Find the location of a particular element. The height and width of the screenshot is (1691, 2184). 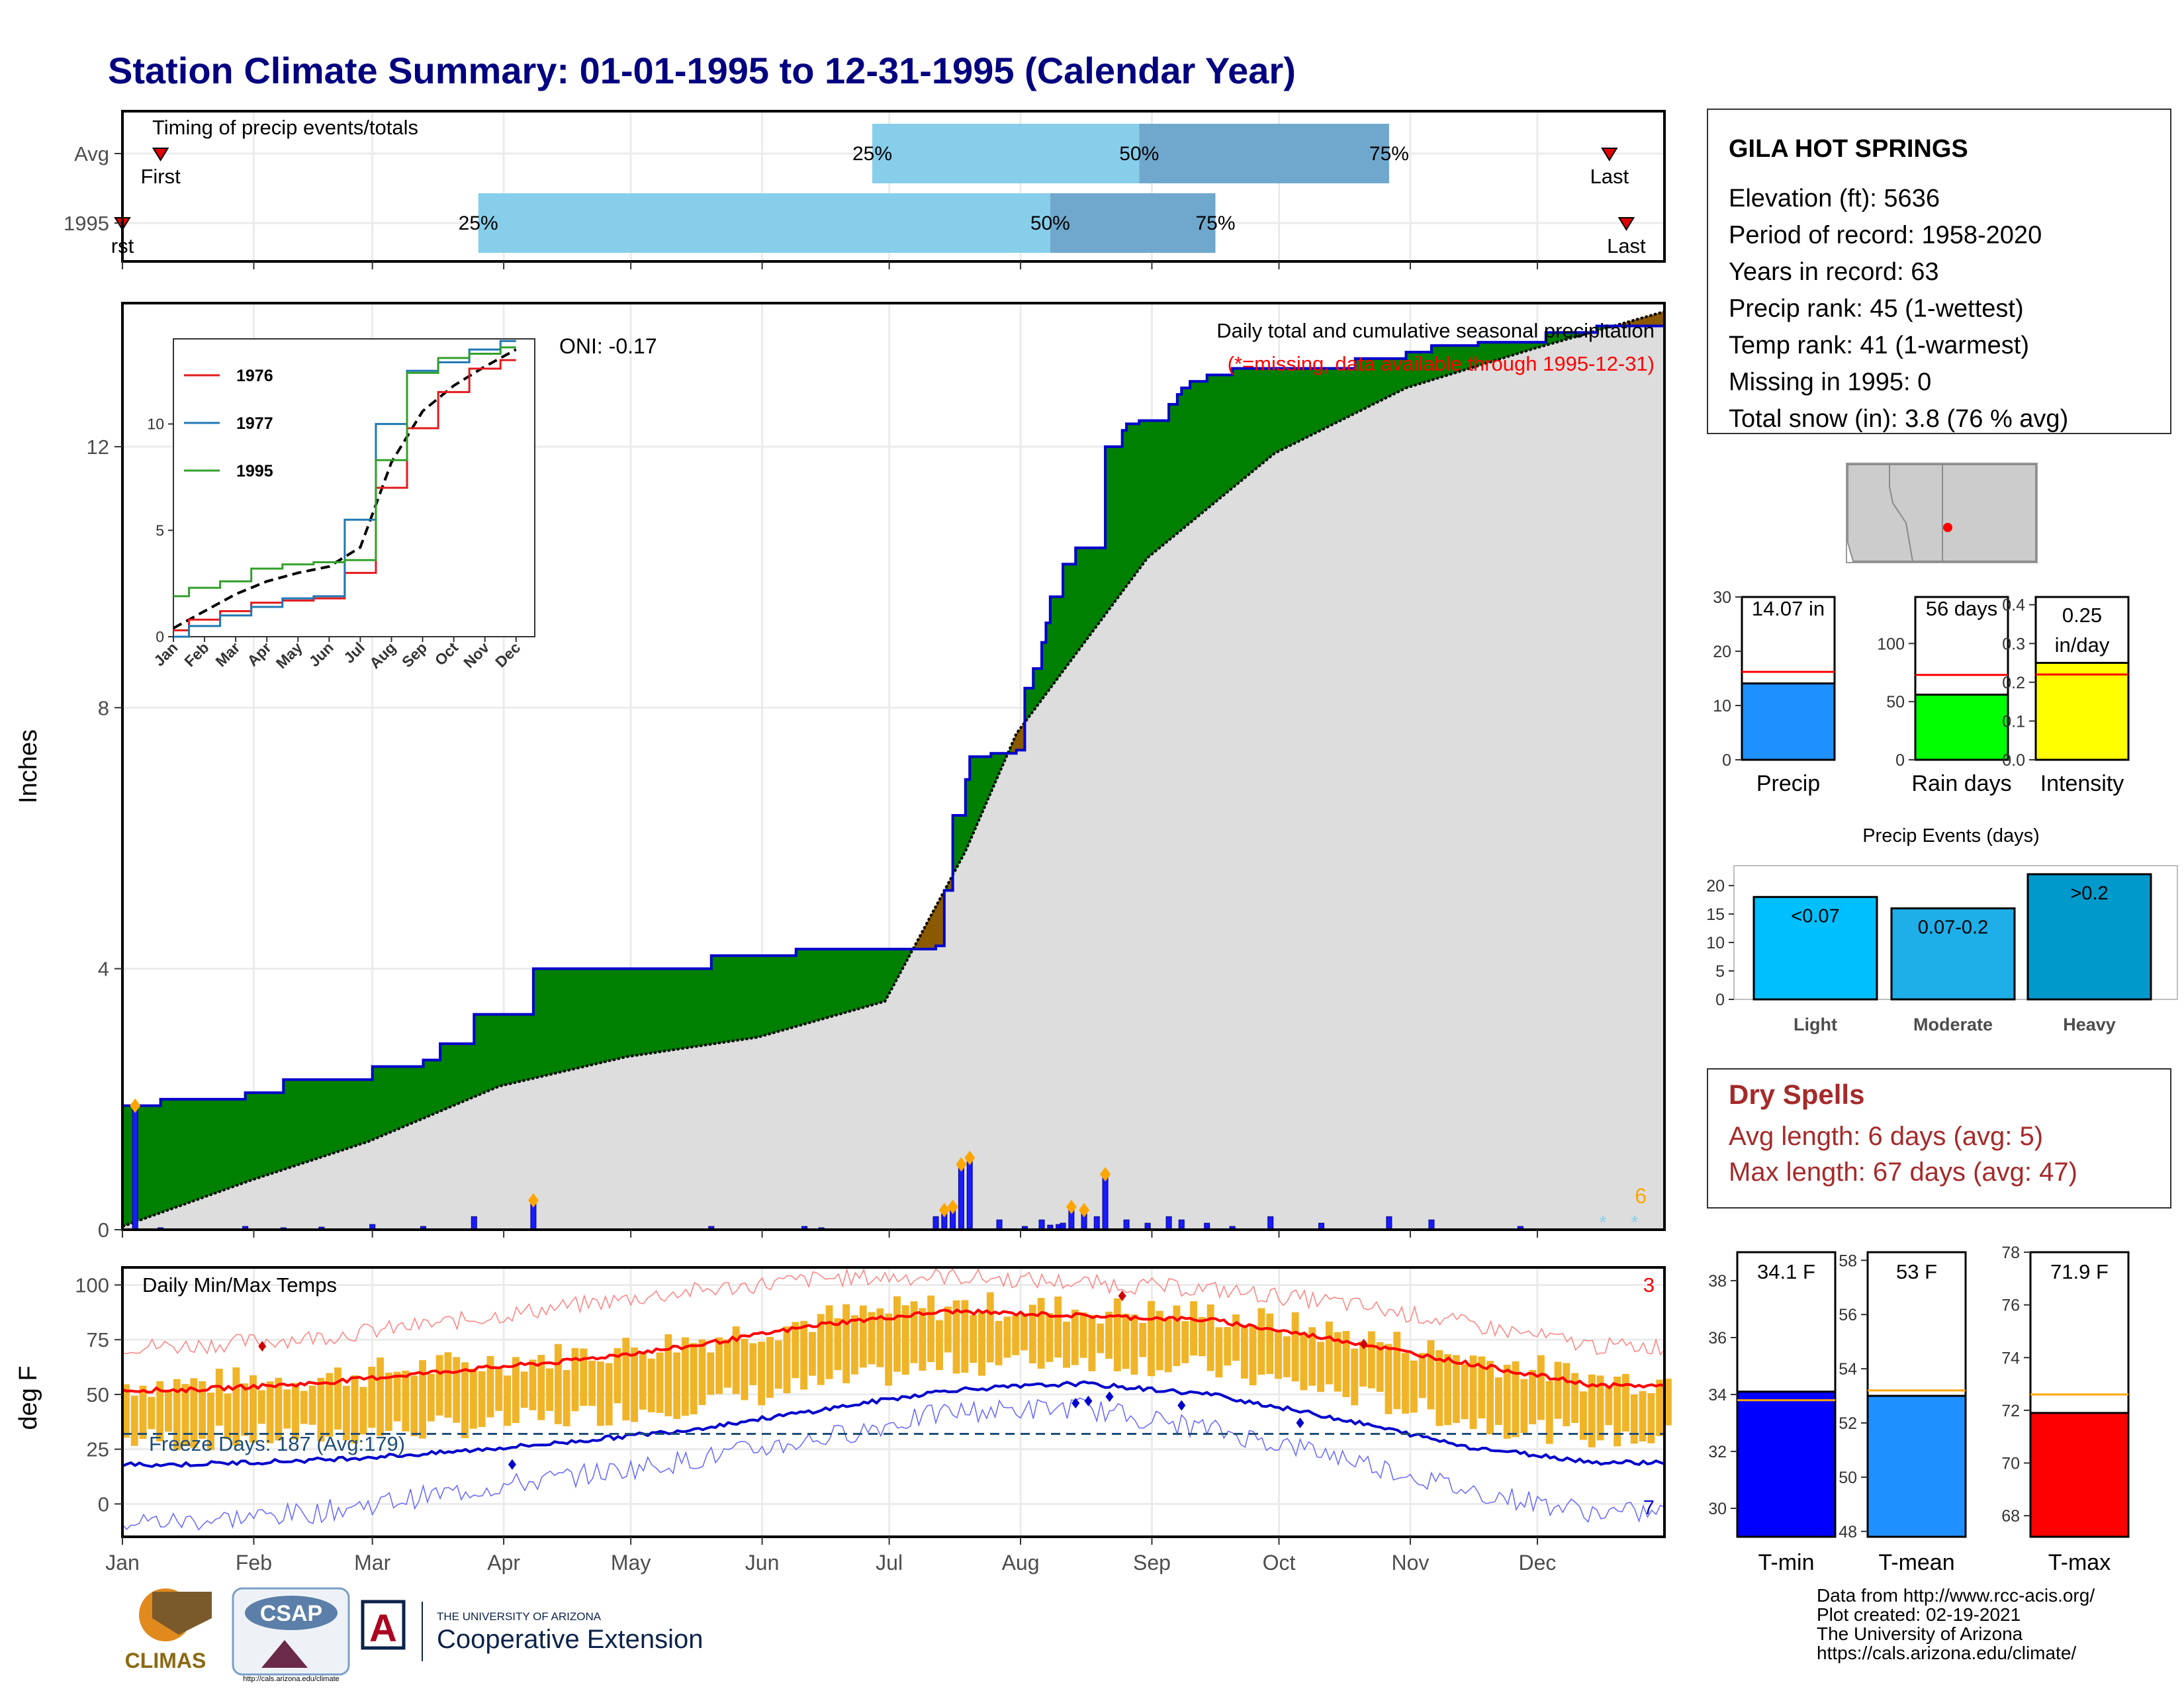

summary-bar-tick-label: 0.3 is located at coordinates (2014, 644).